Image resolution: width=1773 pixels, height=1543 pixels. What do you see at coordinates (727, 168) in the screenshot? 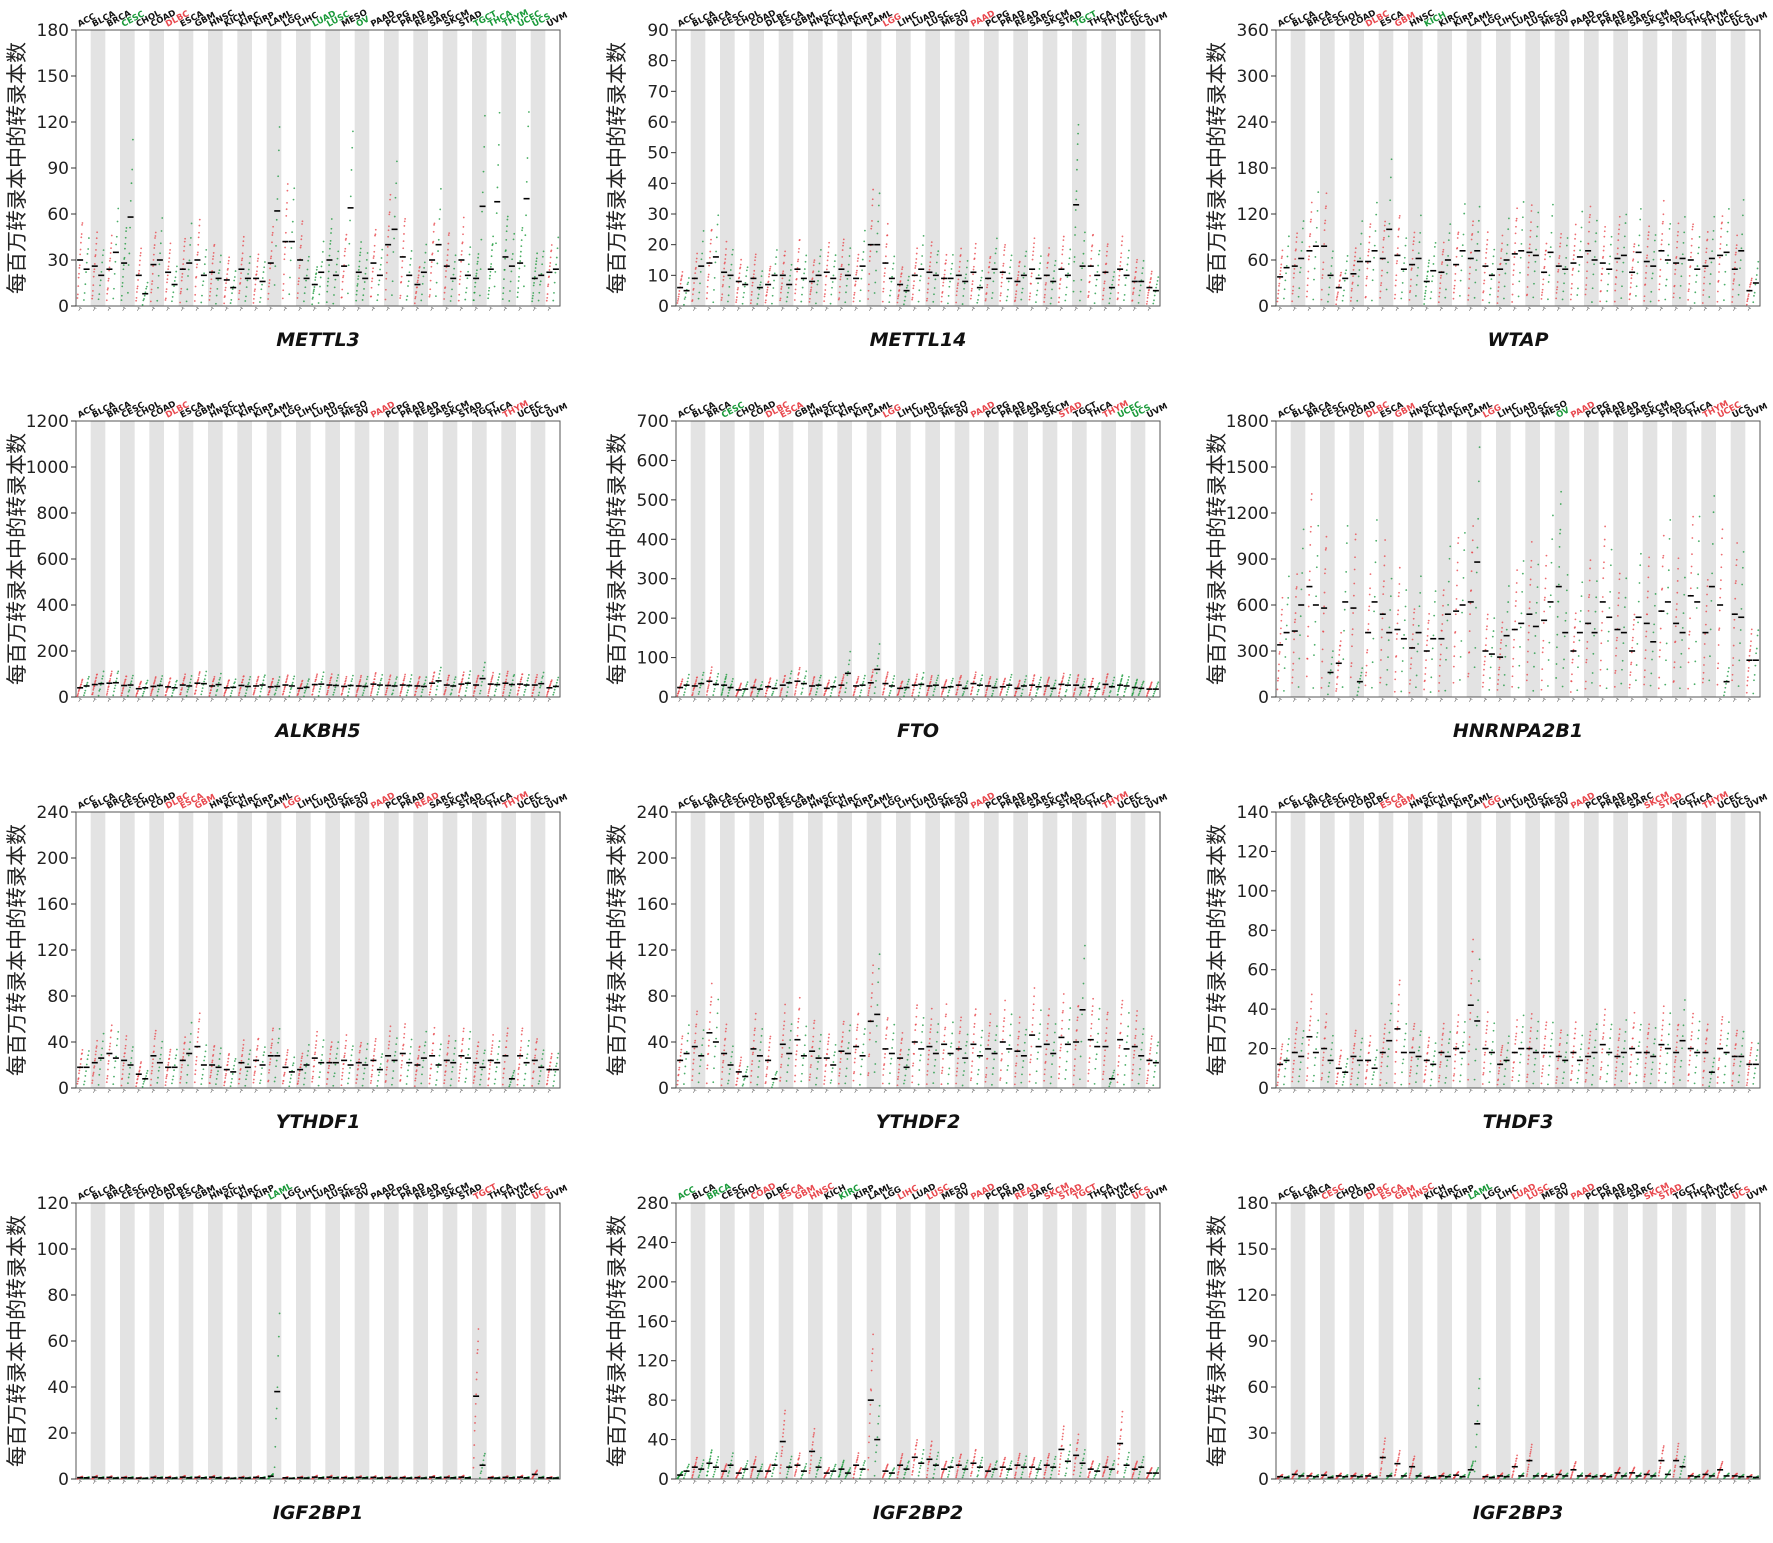
I see `band-cesc` at bounding box center [727, 168].